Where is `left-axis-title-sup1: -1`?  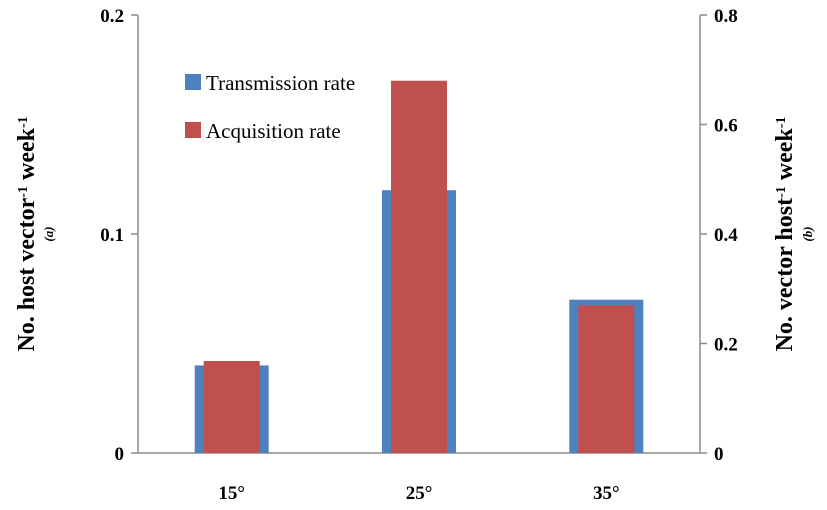 left-axis-title-sup1: -1 is located at coordinates (23, 192).